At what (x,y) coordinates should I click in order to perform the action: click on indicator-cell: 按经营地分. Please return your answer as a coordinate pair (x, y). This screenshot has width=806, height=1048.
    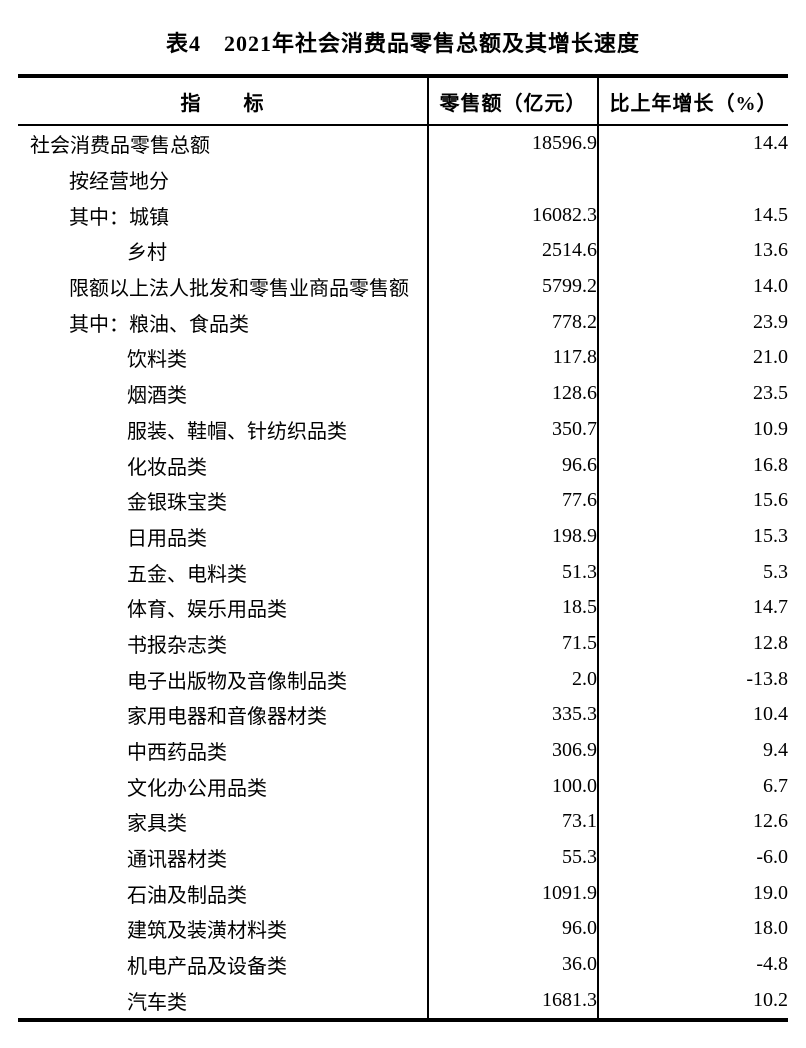
    Looking at the image, I should click on (119, 182).